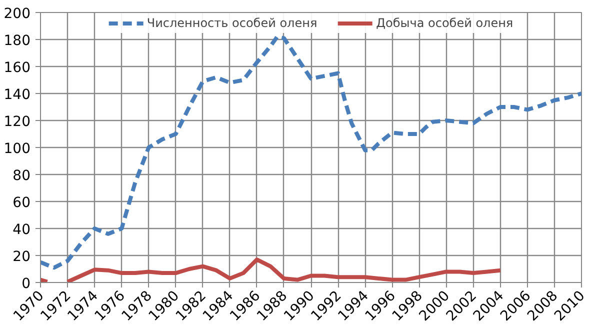  What do you see at coordinates (17, 95) in the screenshot?
I see `y-tick-label: 140` at bounding box center [17, 95].